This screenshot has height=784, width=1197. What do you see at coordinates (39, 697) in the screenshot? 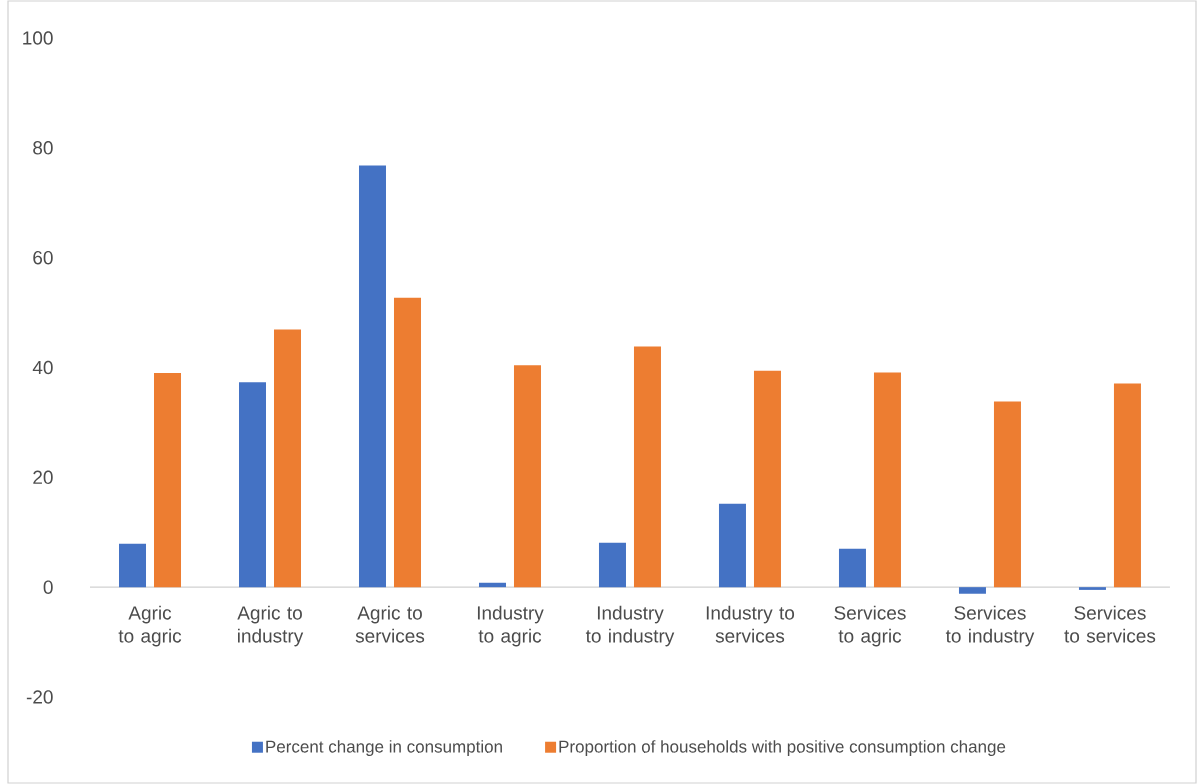
I see `y-tick-label: -20` at bounding box center [39, 697].